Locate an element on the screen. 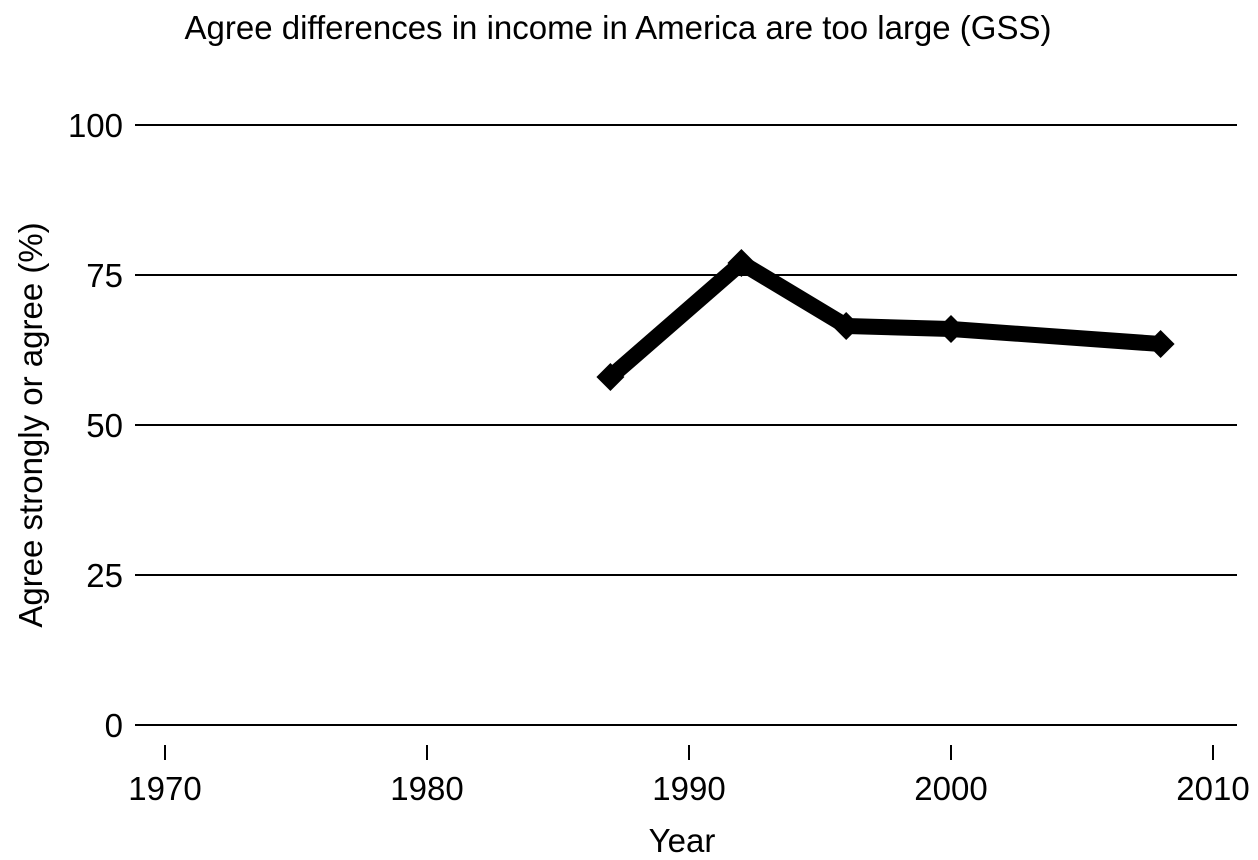 The width and height of the screenshot is (1258, 860). x-tick-label: 1980 is located at coordinates (426, 788).